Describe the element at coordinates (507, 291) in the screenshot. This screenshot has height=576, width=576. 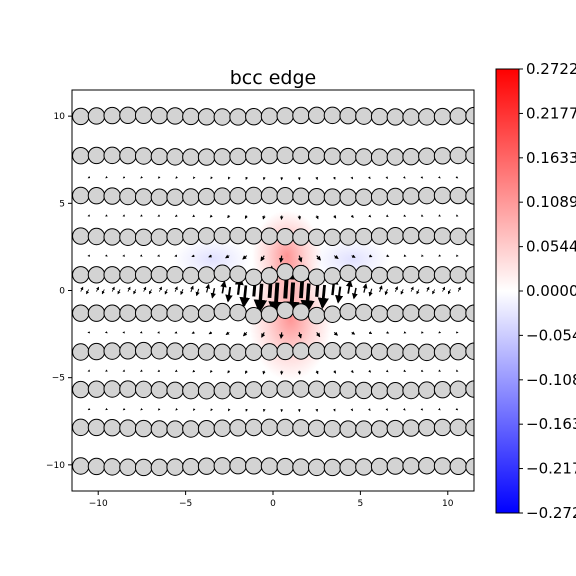
I see `colorbar-gradient` at that location.